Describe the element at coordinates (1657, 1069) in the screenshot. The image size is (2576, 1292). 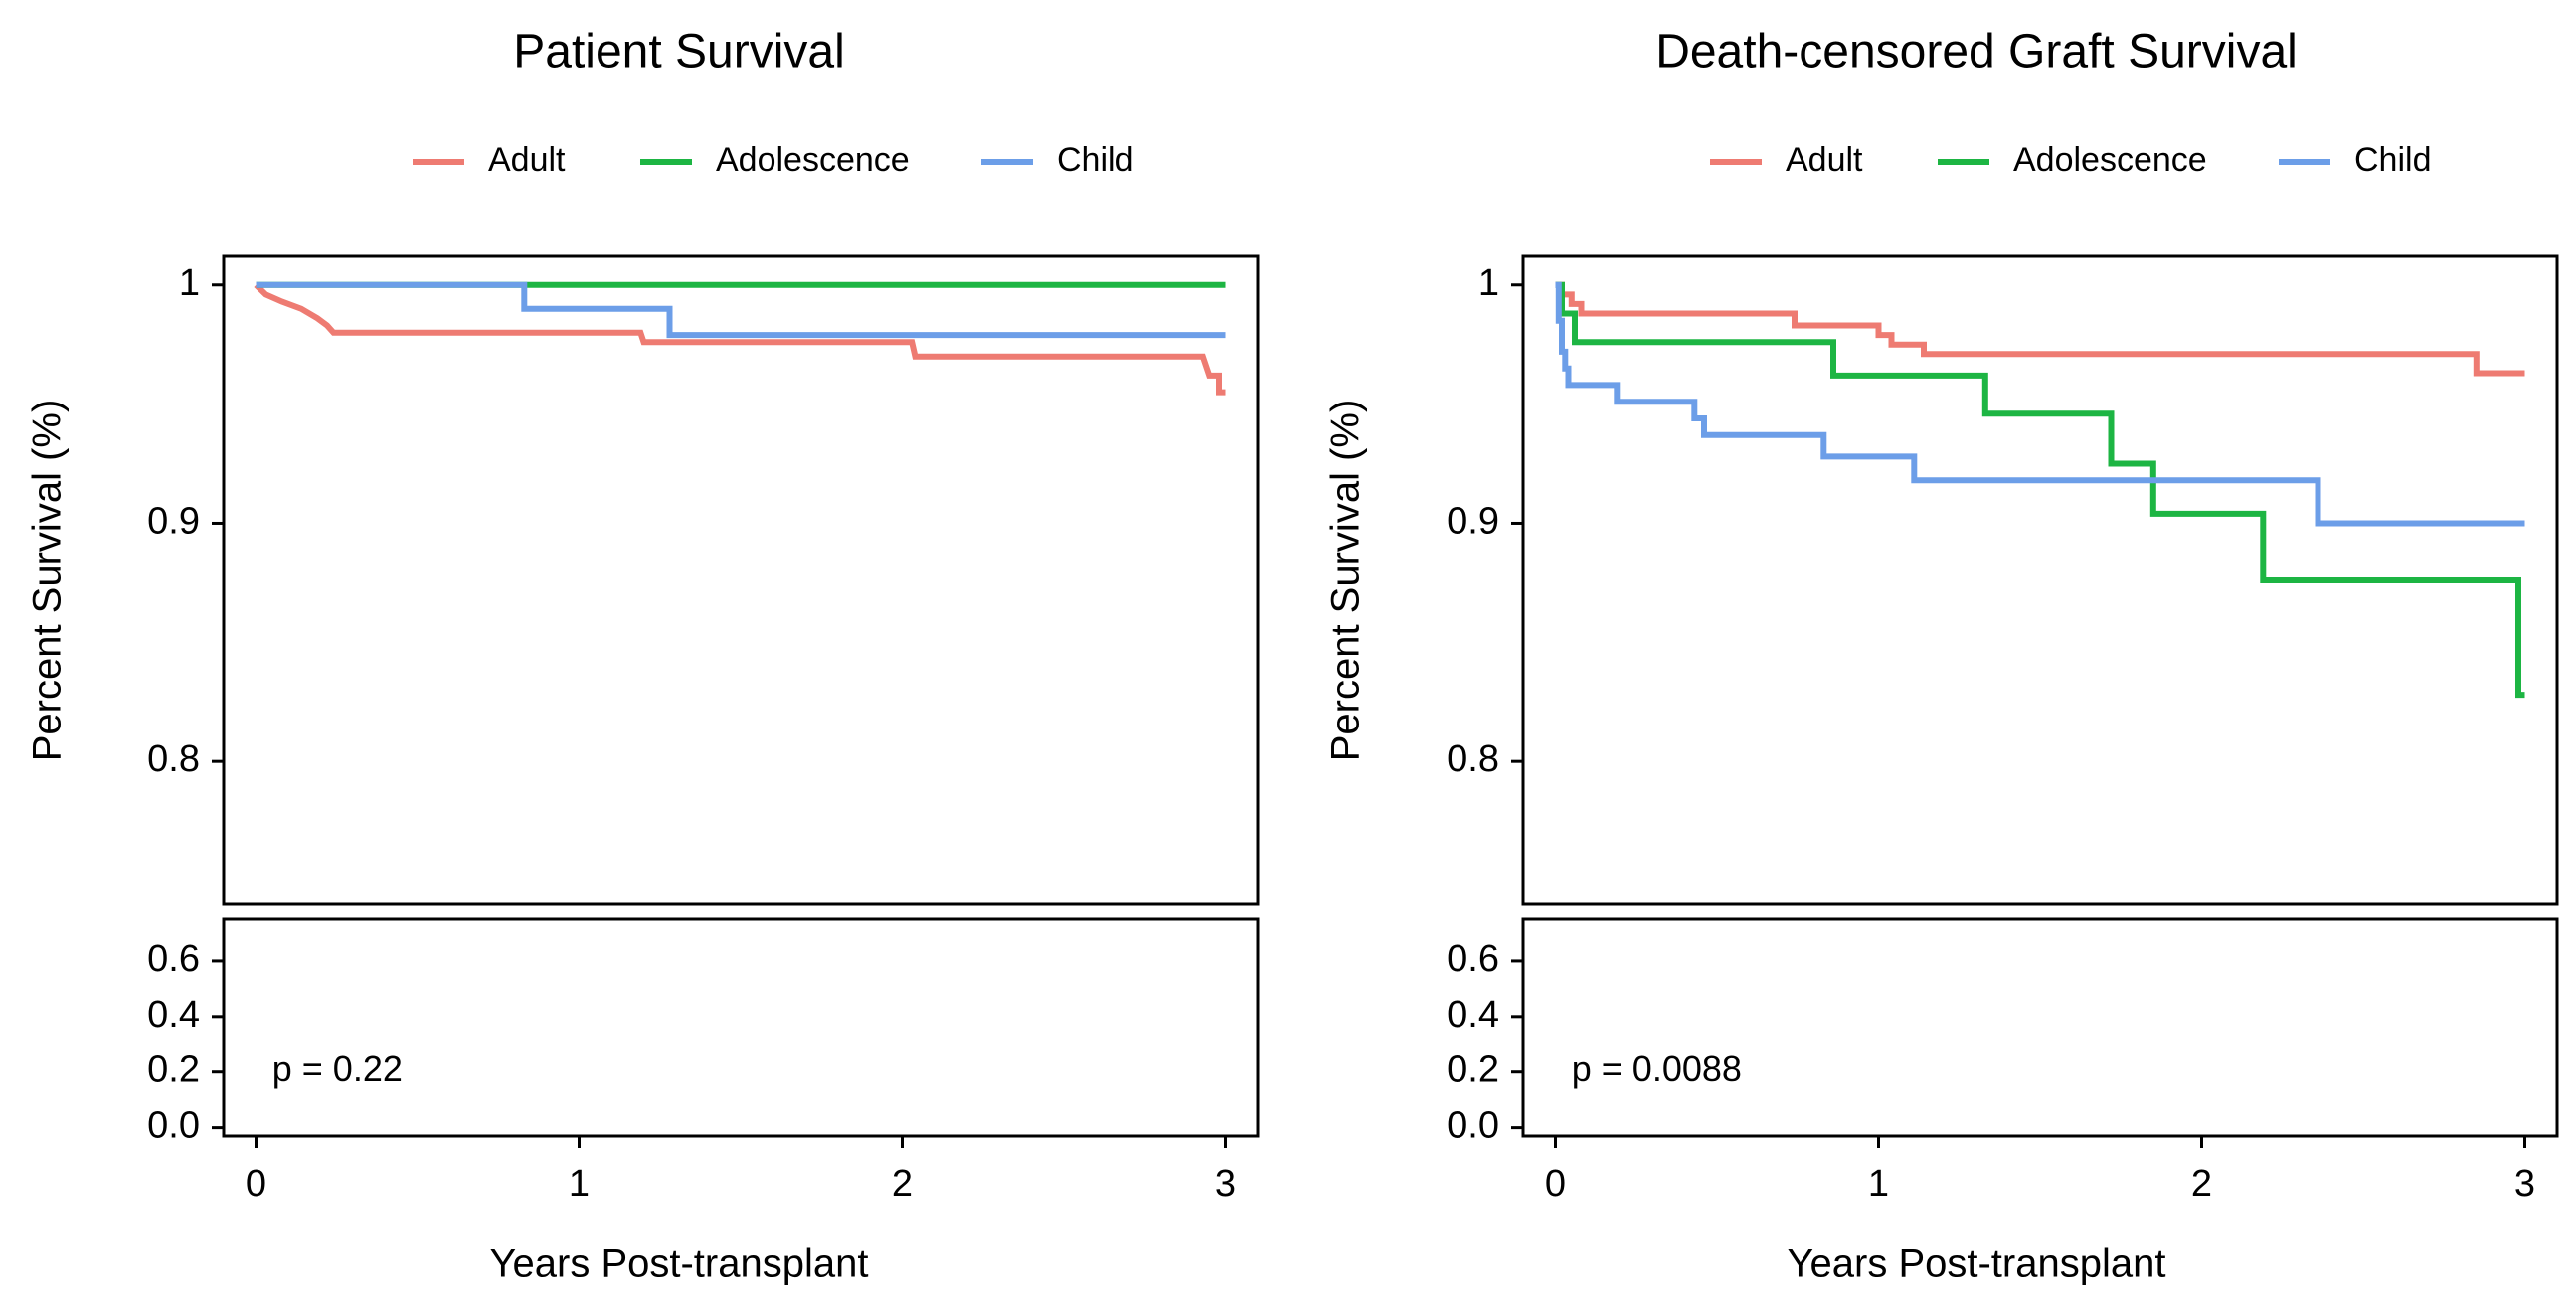
I see `p-value: p = 0.0088` at that location.